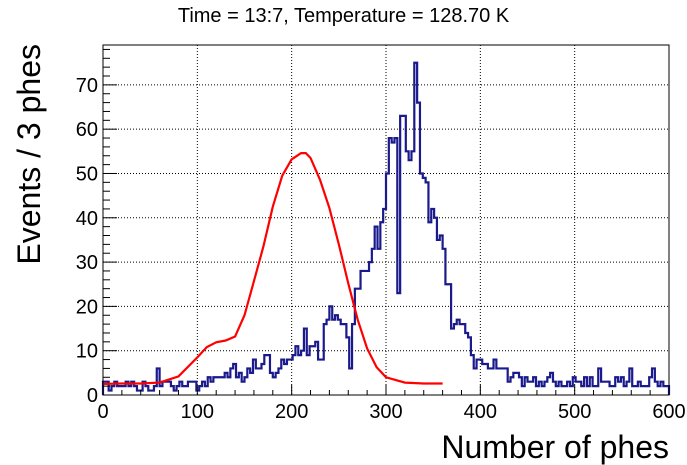 Image resolution: width=687 pixels, height=465 pixels. What do you see at coordinates (29, 154) in the screenshot?
I see `y-axis-title: Events / 3 phes` at bounding box center [29, 154].